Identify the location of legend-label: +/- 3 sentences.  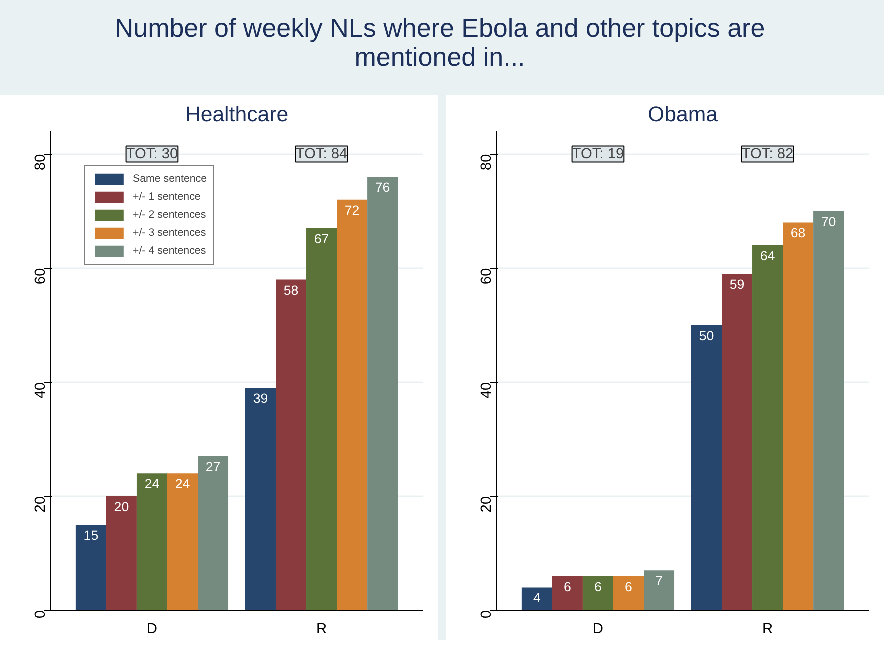
(169, 233).